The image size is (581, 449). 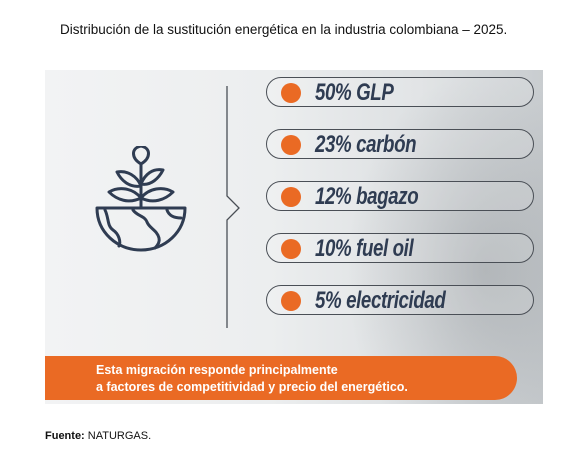 I want to click on energy-source-label: 5% electricidad, so click(x=380, y=300).